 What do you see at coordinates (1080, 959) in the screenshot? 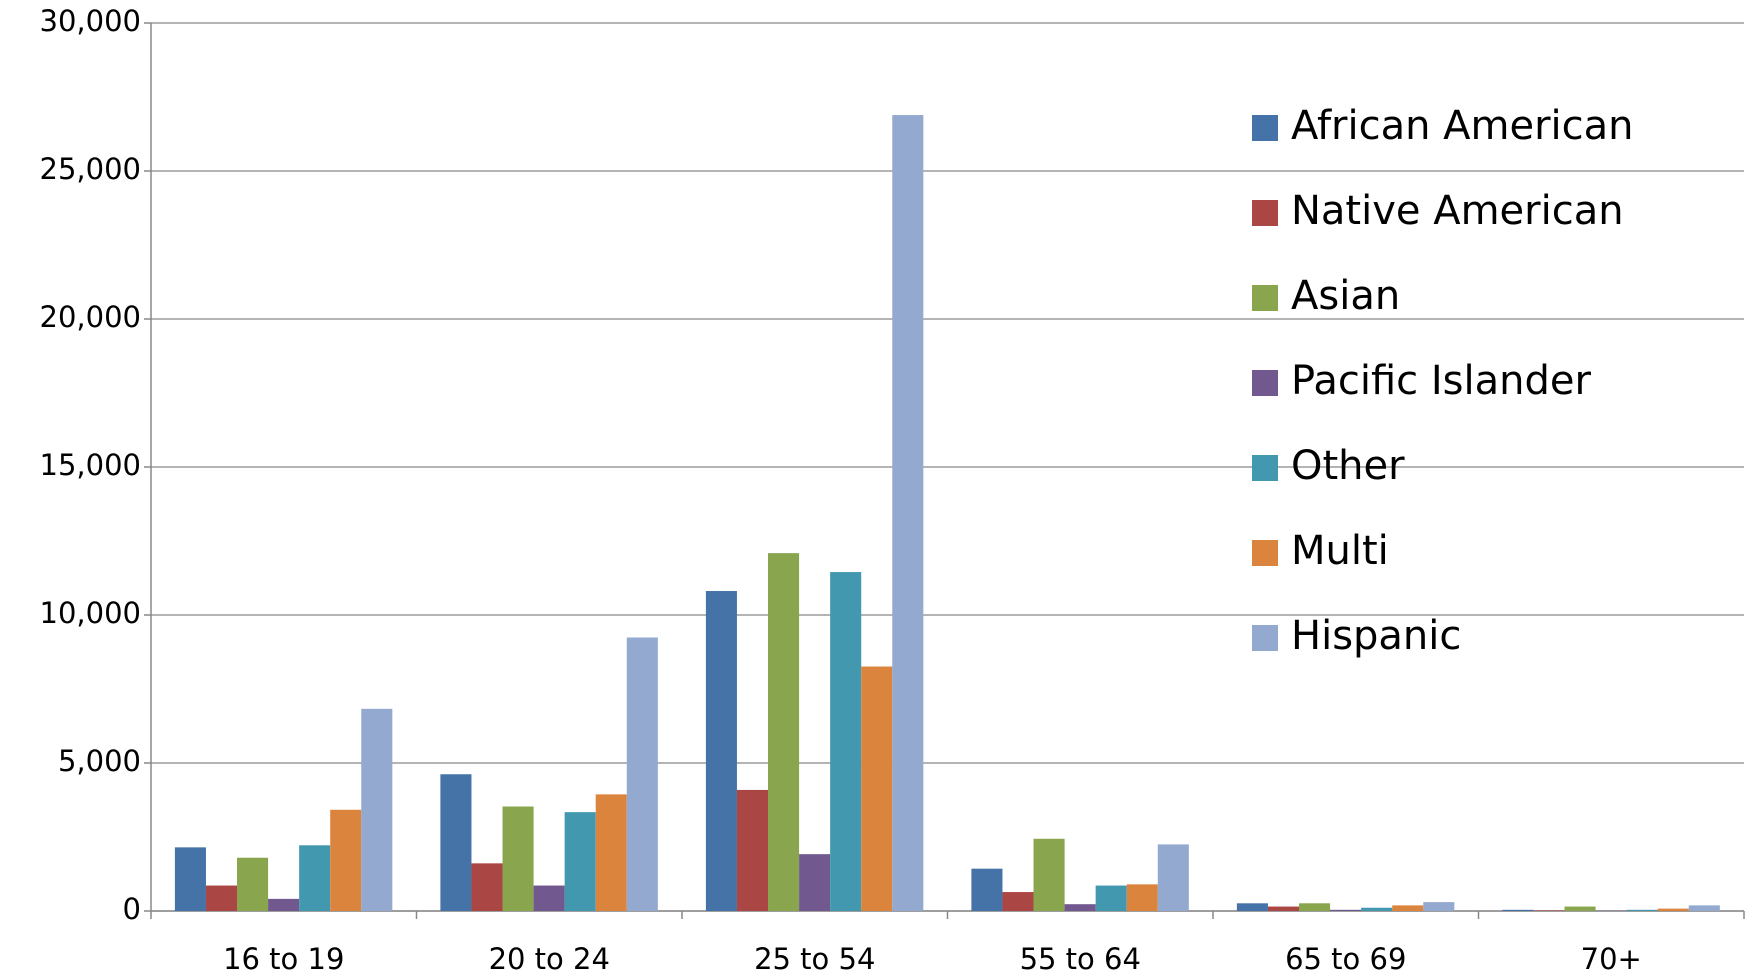
I see `x-tick-label: 55 to 64` at bounding box center [1080, 959].